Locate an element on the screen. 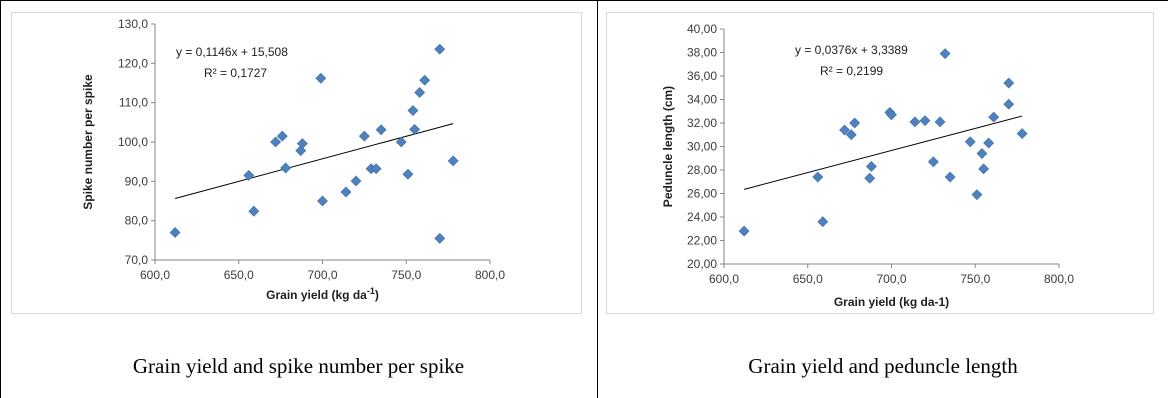 This screenshot has height=398, width=1169. y-tick-label: 130,0 is located at coordinates (133, 24).